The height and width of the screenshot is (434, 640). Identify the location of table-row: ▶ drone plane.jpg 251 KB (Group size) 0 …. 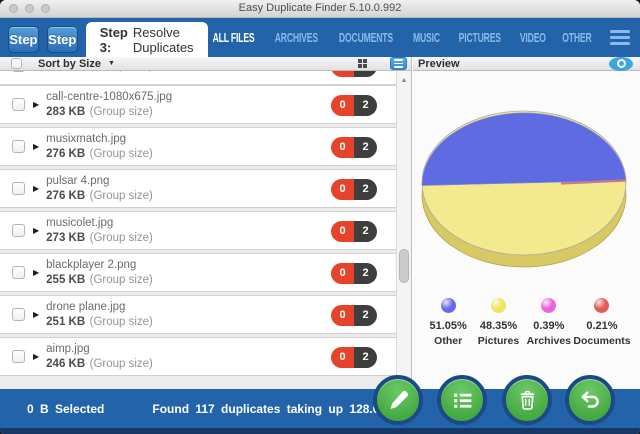
(198, 314).